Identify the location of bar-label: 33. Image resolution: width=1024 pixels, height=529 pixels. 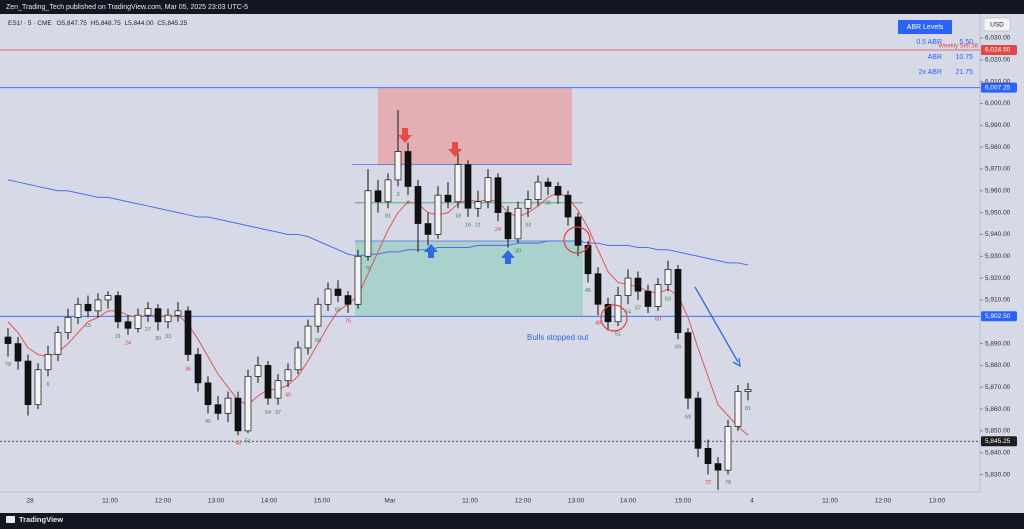
(528, 225).